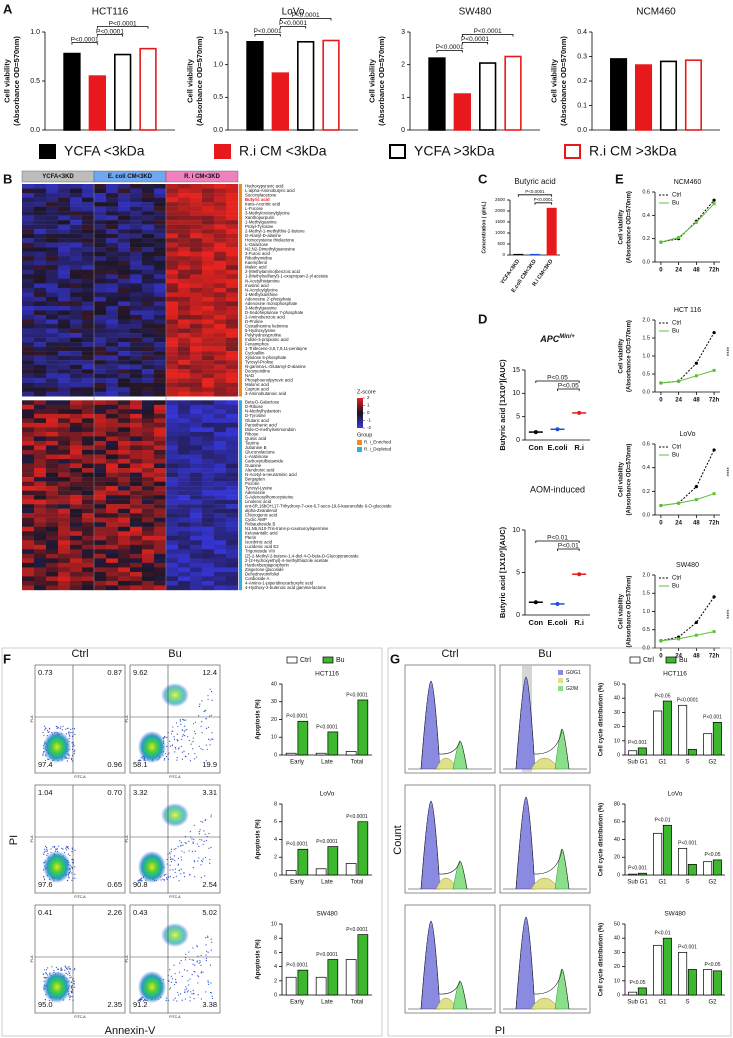 The width and height of the screenshot is (733, 1038). Describe the element at coordinates (617, 804) in the screenshot. I see `y-tick-label: 80` at that location.